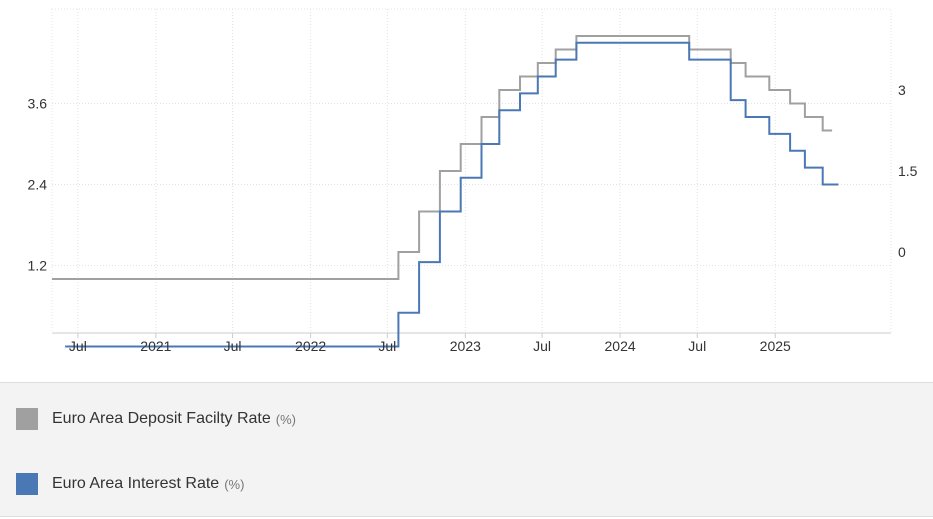 The height and width of the screenshot is (519, 933). I want to click on legend-swatch-interest-rate, so click(27, 484).